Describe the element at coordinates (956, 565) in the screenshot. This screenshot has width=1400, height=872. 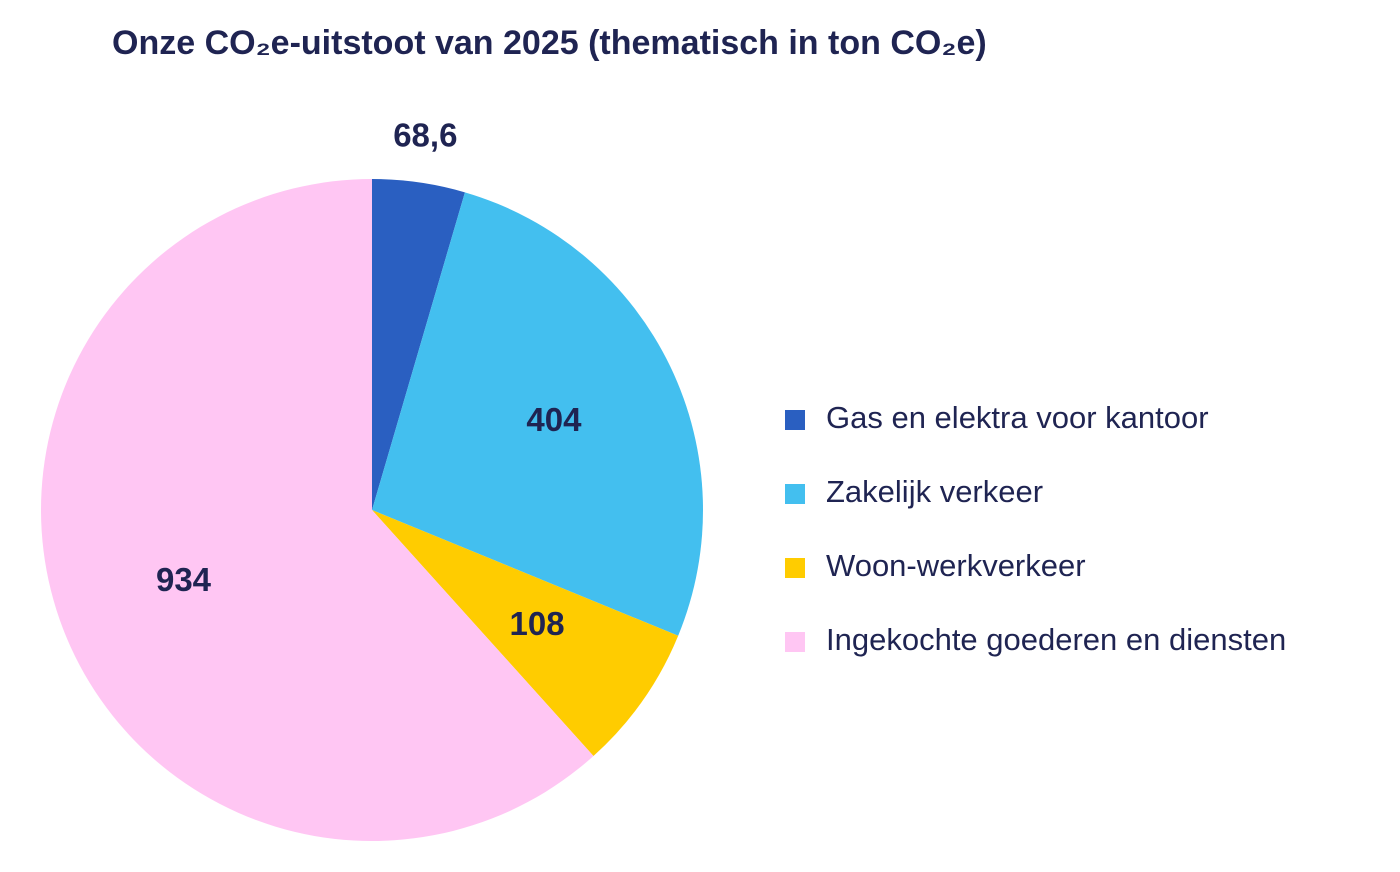
I see `legend-label: Woon-werkverkeer` at that location.